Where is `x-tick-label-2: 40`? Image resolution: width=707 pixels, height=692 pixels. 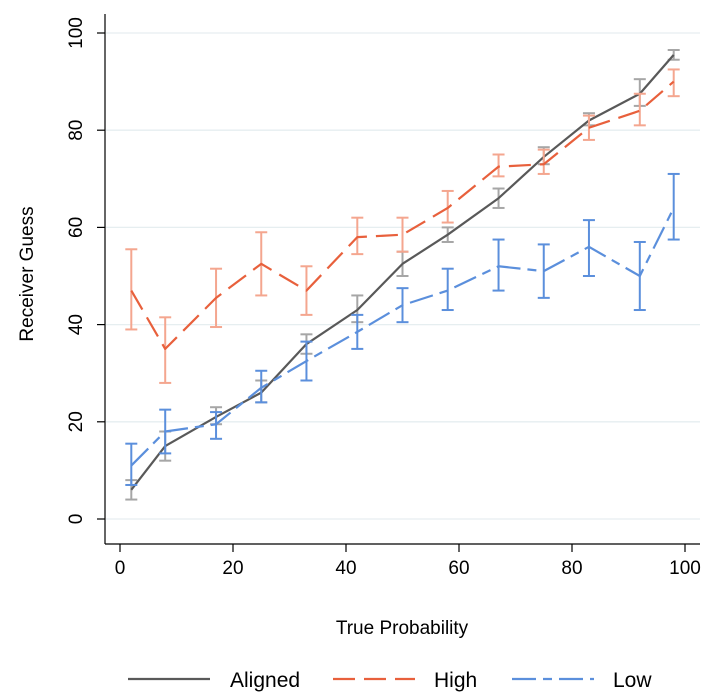 x-tick-label-2: 40 is located at coordinates (345, 568).